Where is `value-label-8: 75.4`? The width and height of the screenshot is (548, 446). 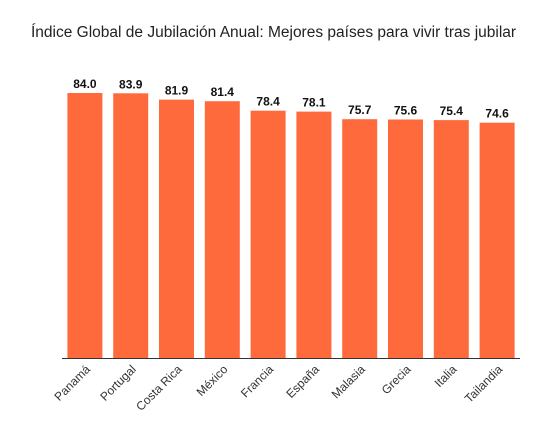 value-label-8: 75.4 is located at coordinates (452, 111).